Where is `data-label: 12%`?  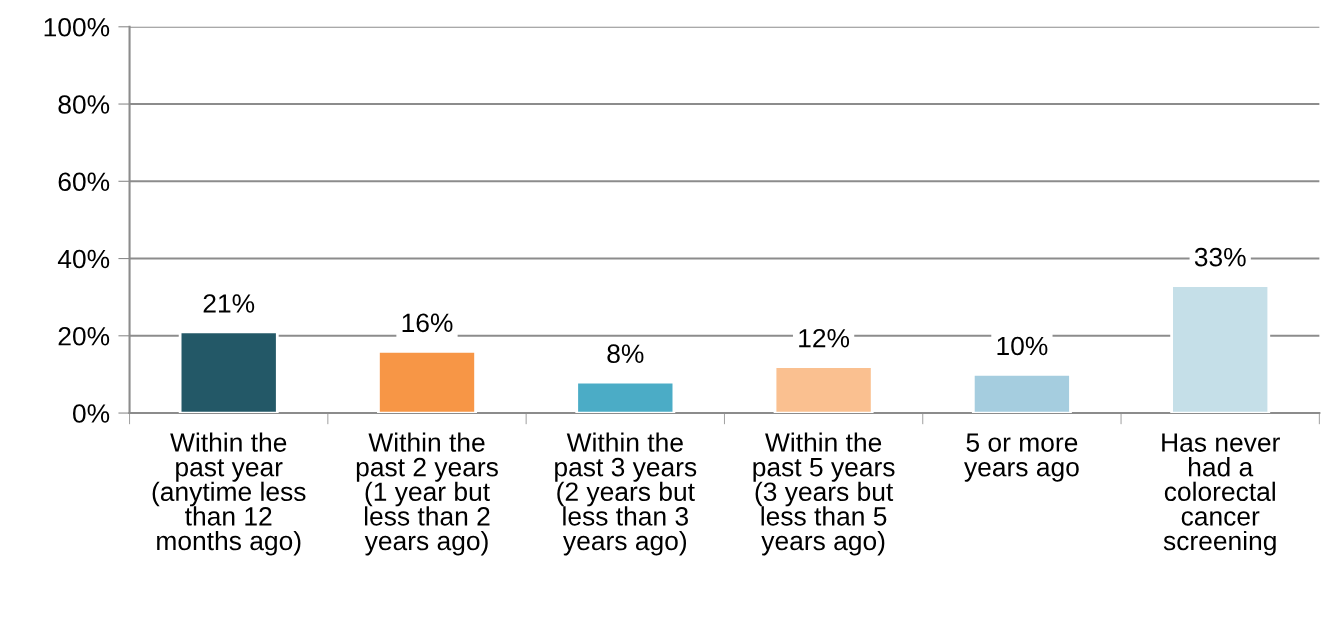 data-label: 12% is located at coordinates (824, 338).